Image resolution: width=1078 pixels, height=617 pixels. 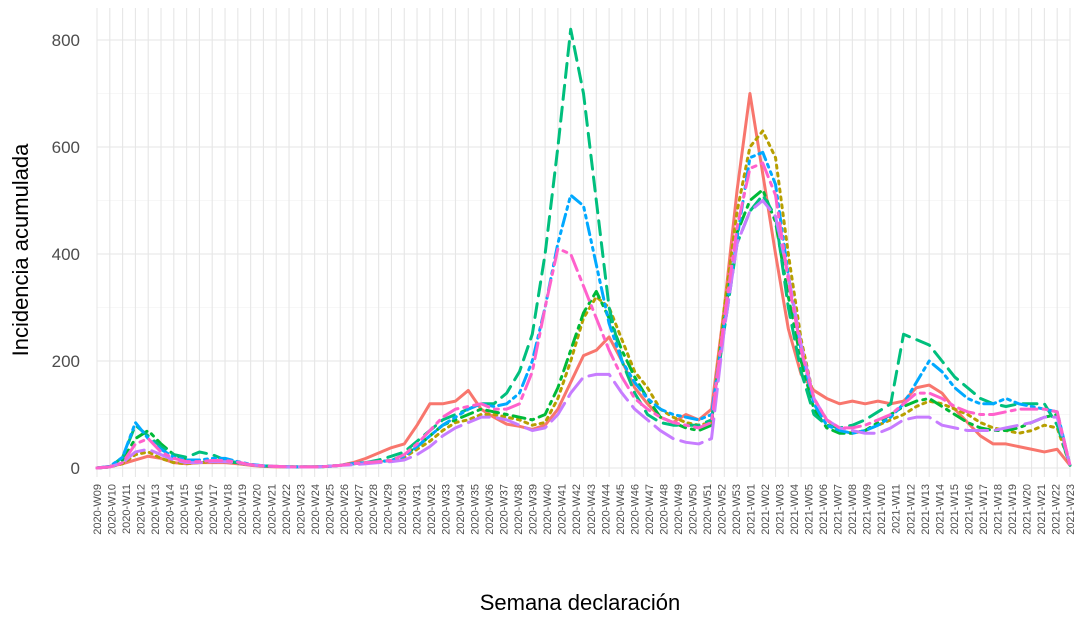 I want to click on x-tick-label: 2020-W16, so click(x=200, y=509).